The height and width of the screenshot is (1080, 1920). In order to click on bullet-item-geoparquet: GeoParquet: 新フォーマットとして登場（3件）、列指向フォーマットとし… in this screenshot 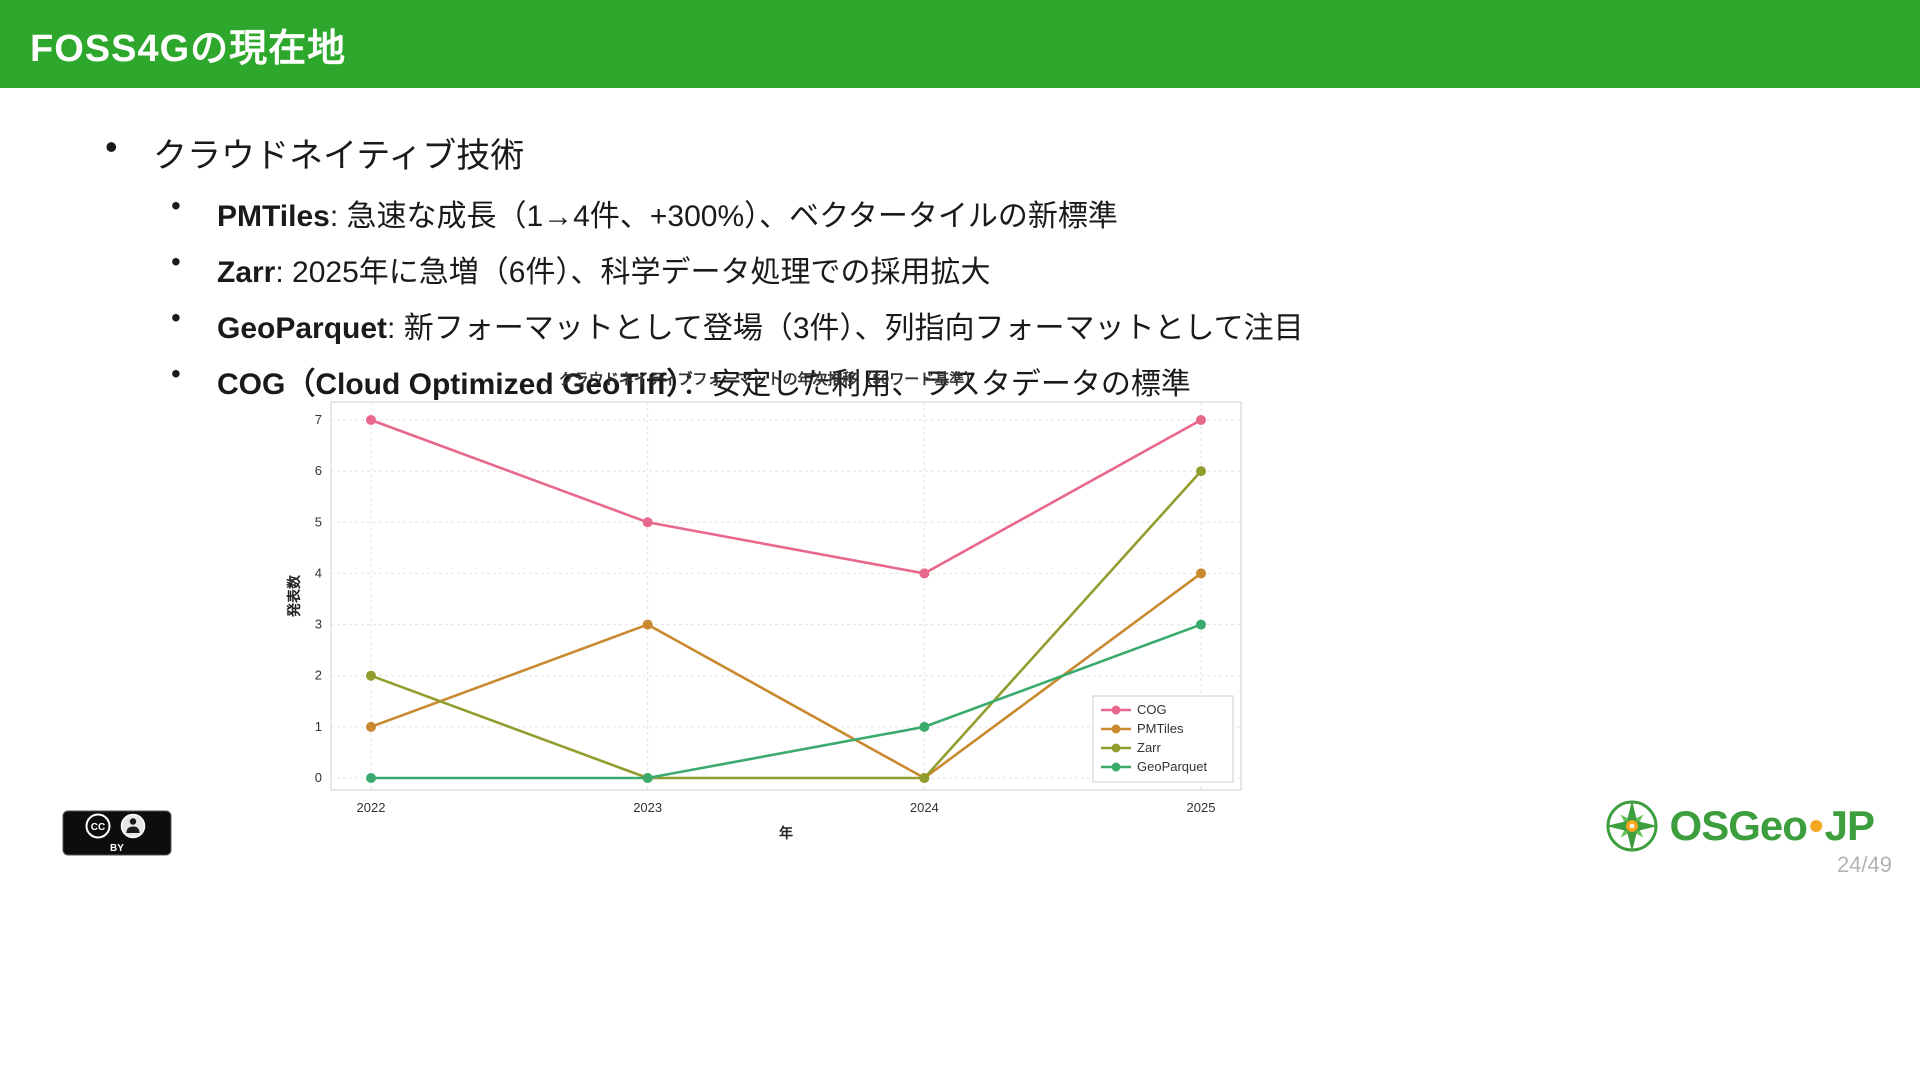, I will do `click(1045, 324)`.